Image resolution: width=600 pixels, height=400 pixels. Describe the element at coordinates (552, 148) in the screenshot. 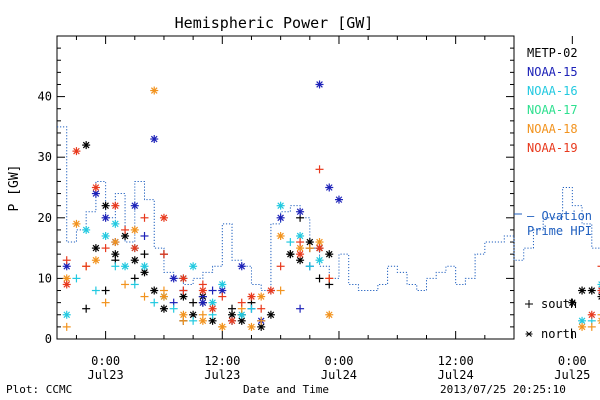

I see `legend-item: NOAA-19` at that location.